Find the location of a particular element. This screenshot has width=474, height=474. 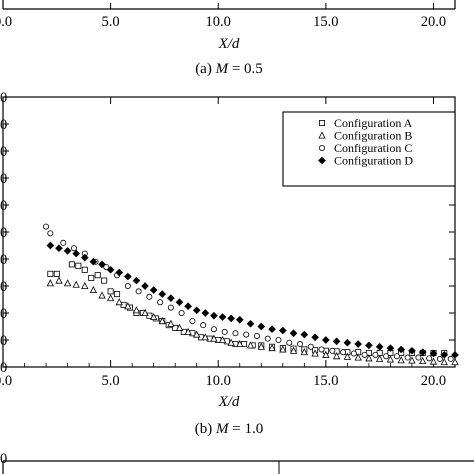

x-tick-label: 5.0 is located at coordinates (111, 381).